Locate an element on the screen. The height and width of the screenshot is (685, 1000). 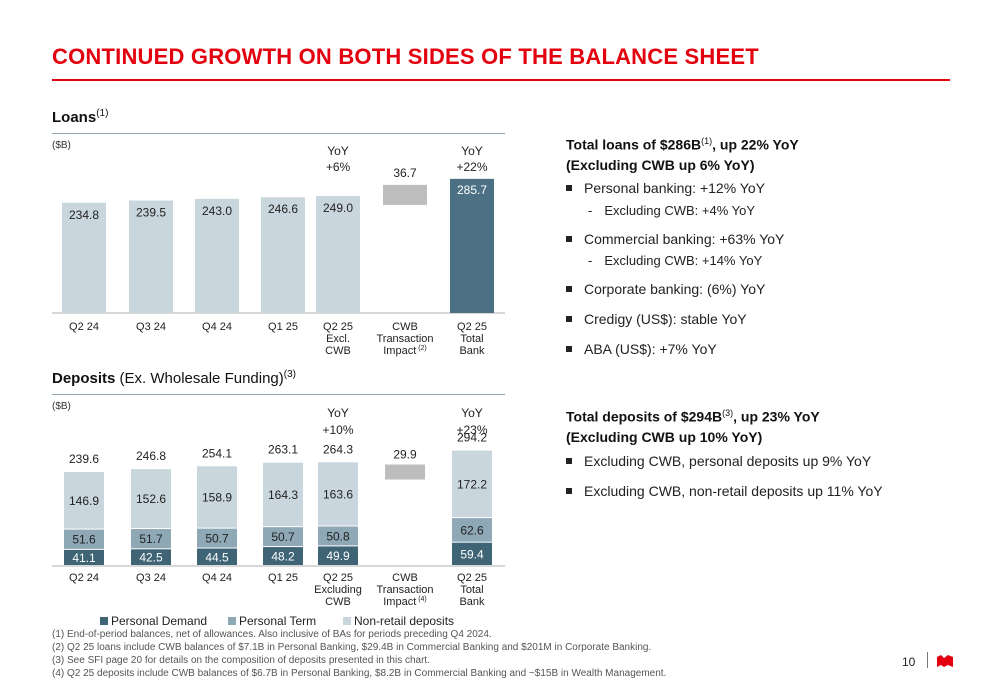
legend-personal-demand: Personal Demand is located at coordinates (153, 621).